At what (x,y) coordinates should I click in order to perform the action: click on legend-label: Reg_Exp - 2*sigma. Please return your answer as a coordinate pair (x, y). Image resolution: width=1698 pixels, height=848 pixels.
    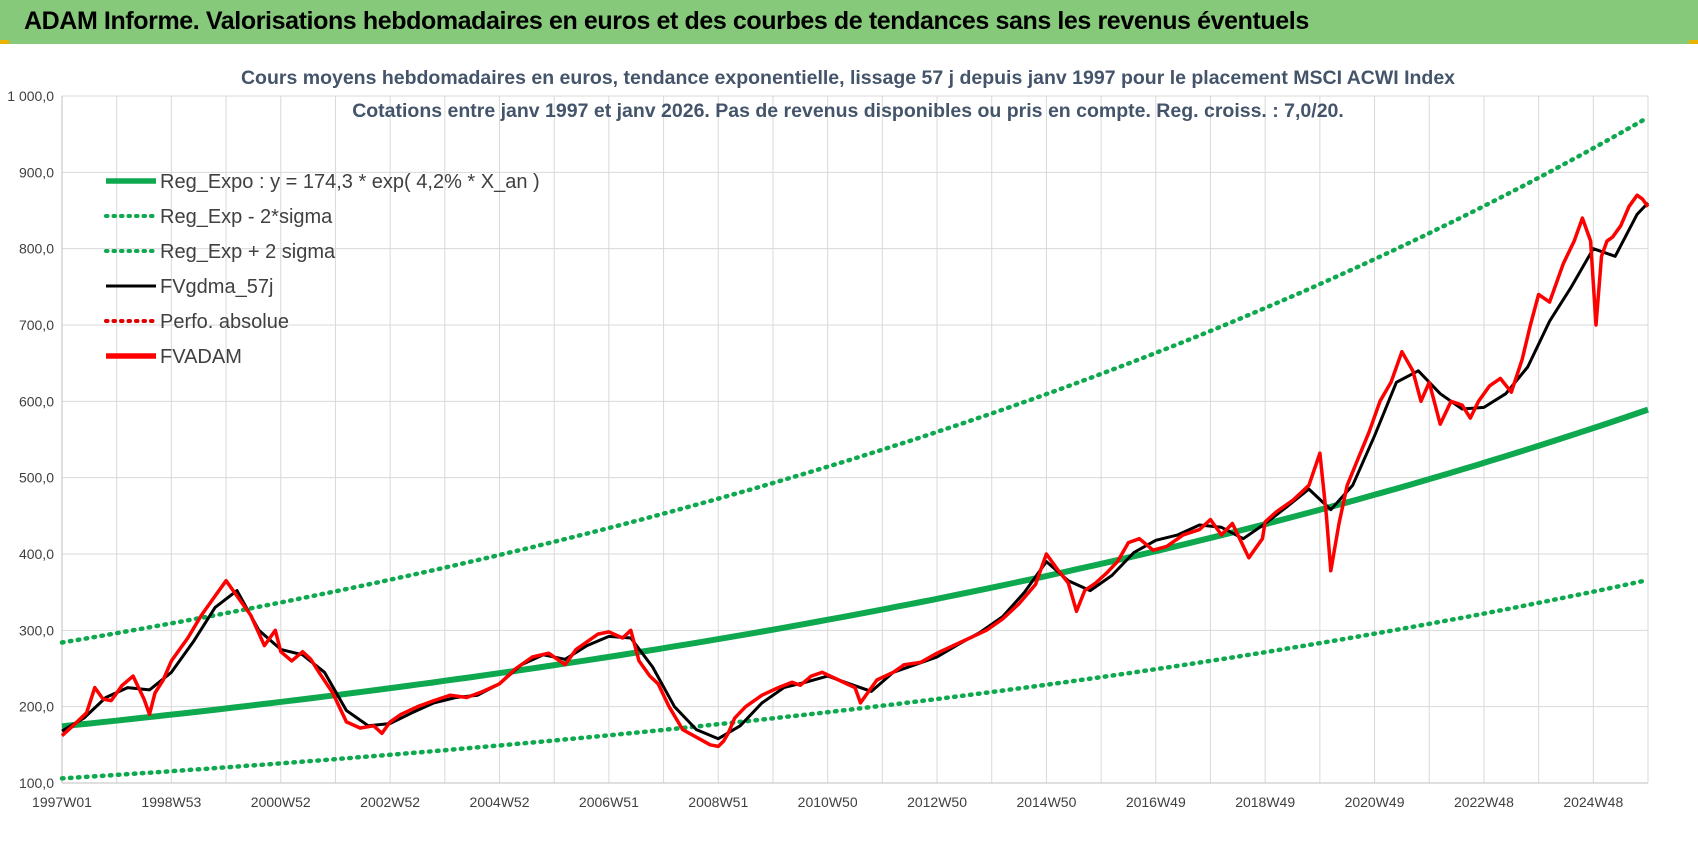
    Looking at the image, I should click on (246, 217).